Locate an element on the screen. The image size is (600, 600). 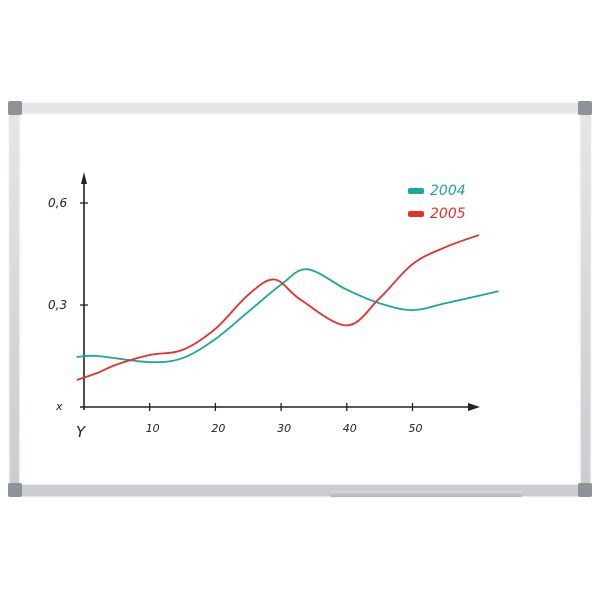
y-tick-label: 0,3 is located at coordinates (57, 305).